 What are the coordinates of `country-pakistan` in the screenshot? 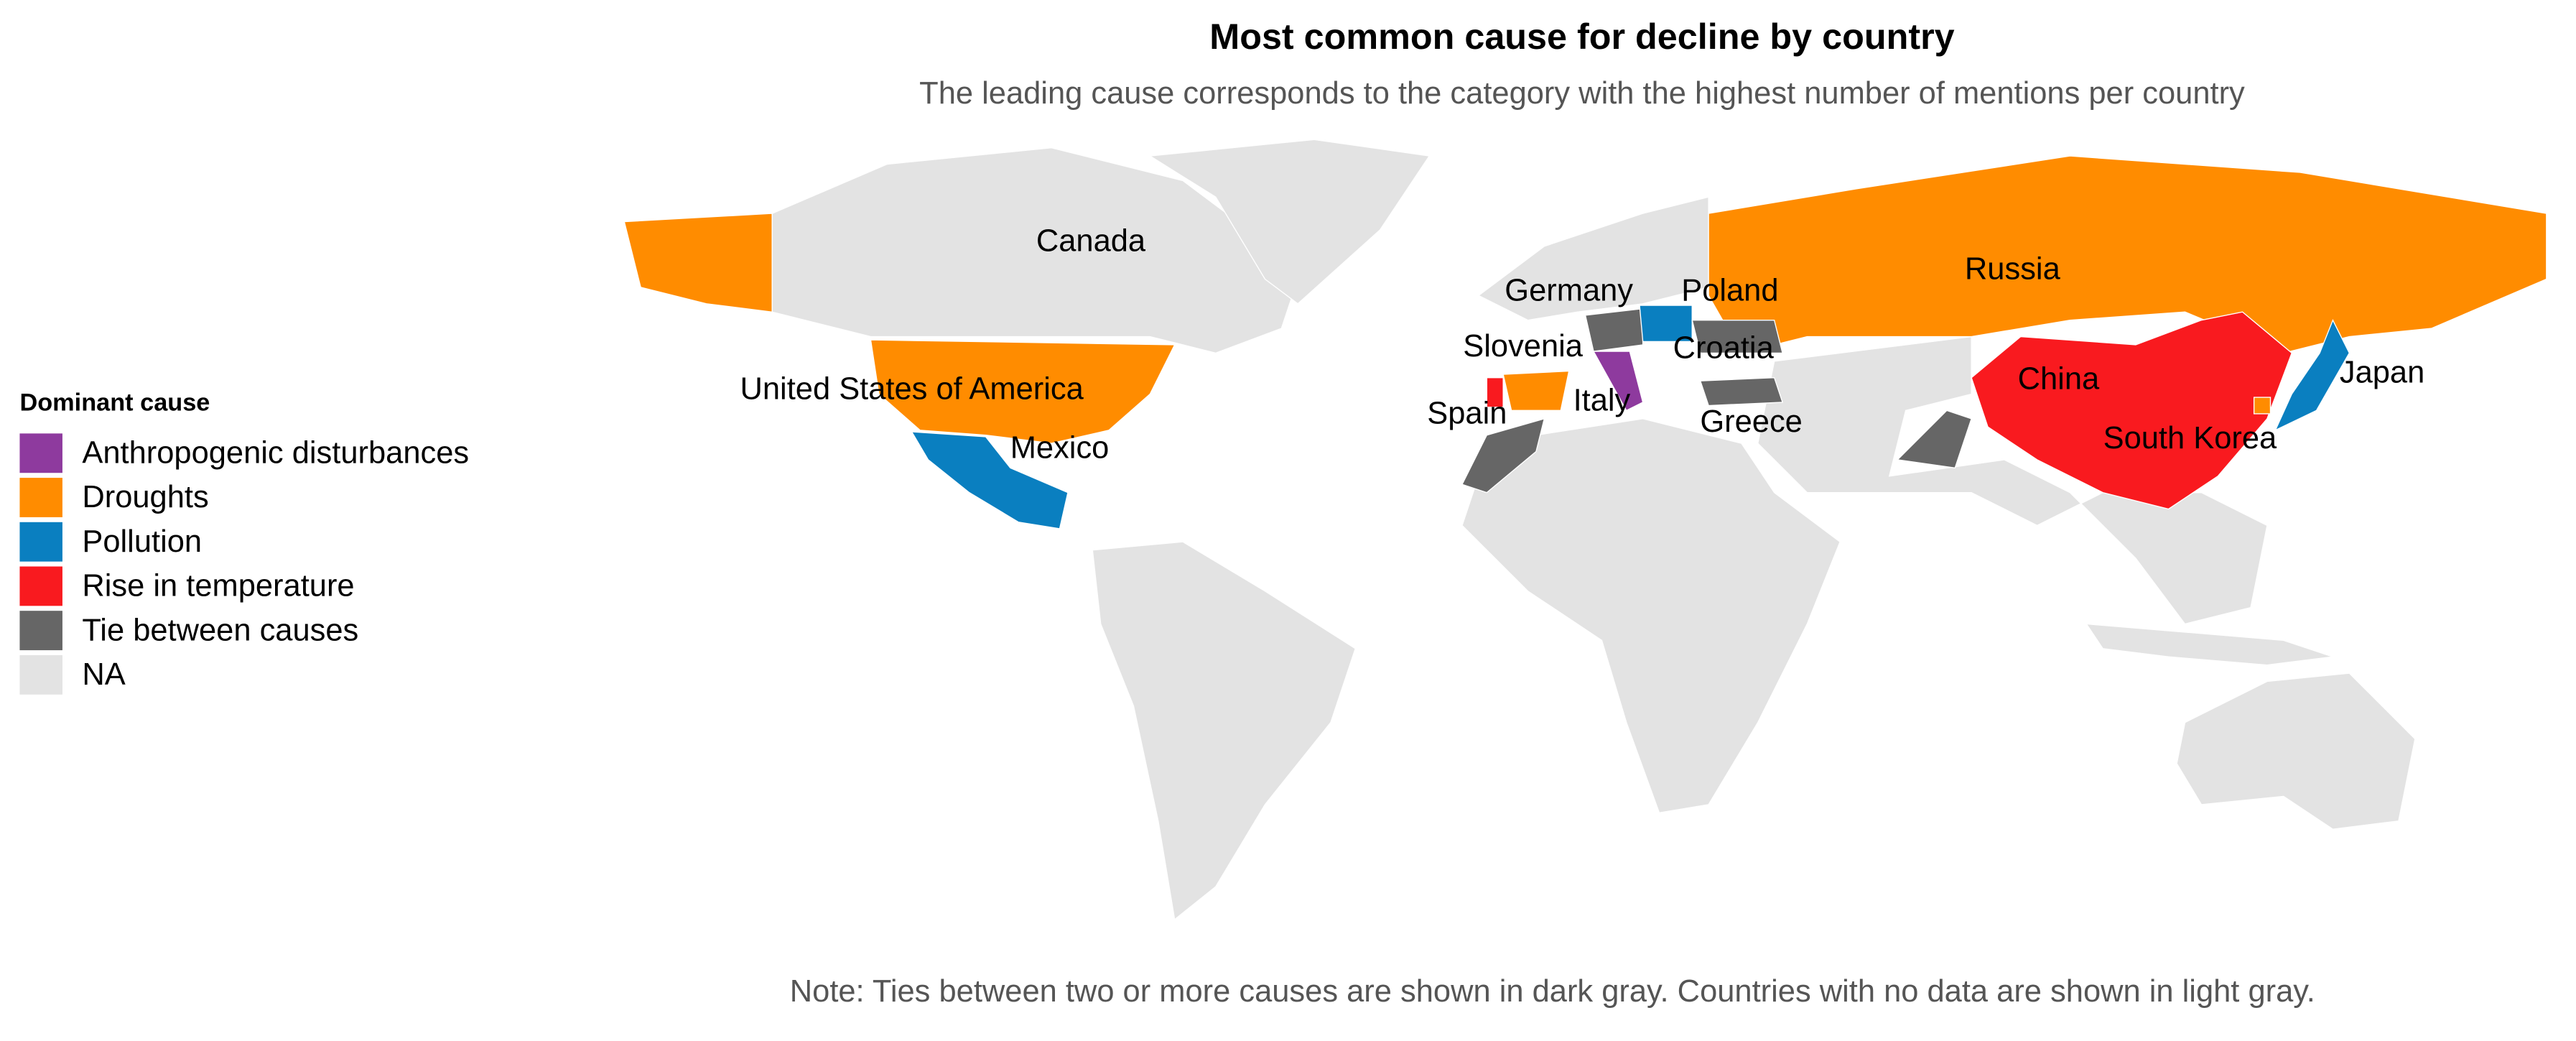 It's located at (1934, 439).